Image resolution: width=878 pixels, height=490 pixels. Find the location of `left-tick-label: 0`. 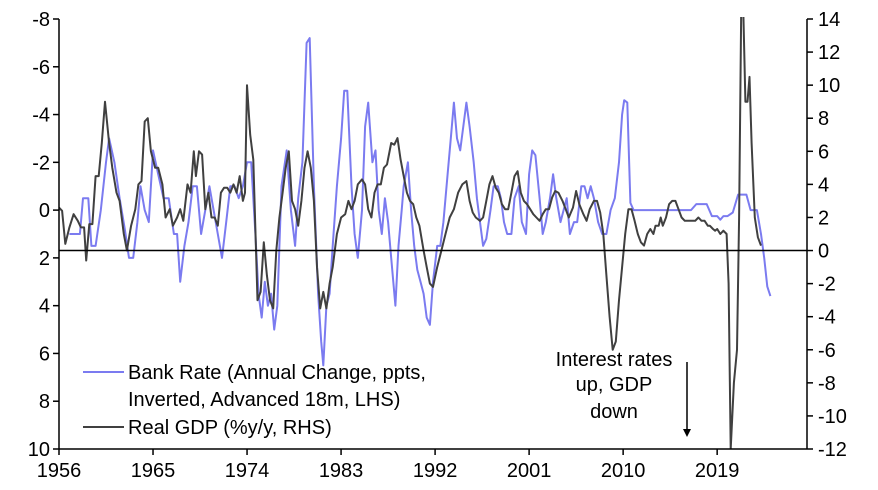

left-tick-label: 0 is located at coordinates (44, 211).